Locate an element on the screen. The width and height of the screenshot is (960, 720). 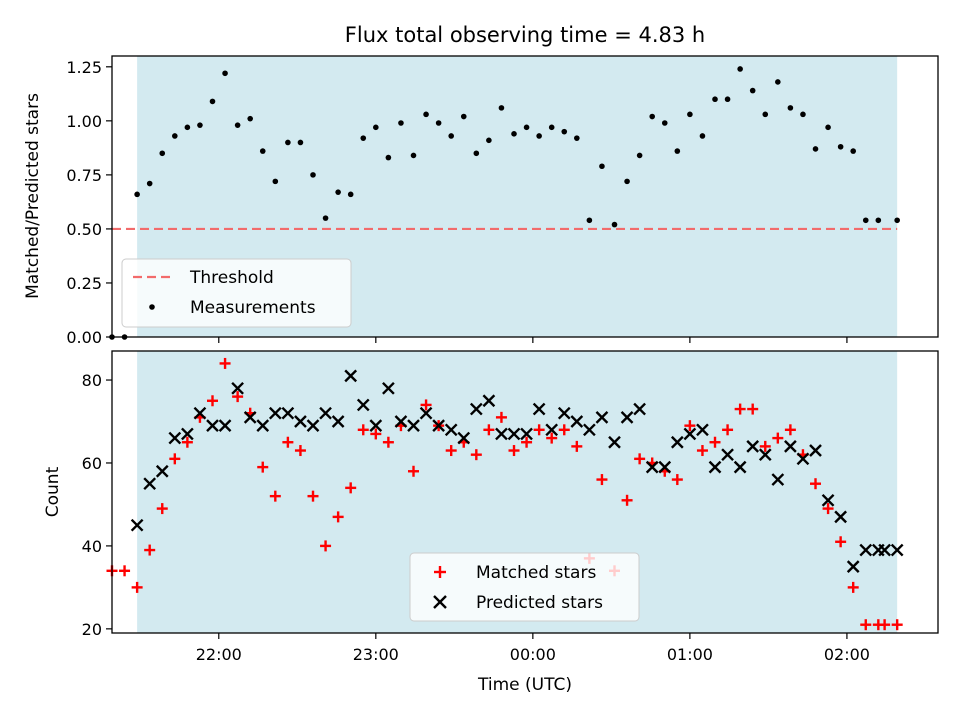
bottom-y-axis-label: Count is located at coordinates (53, 491).